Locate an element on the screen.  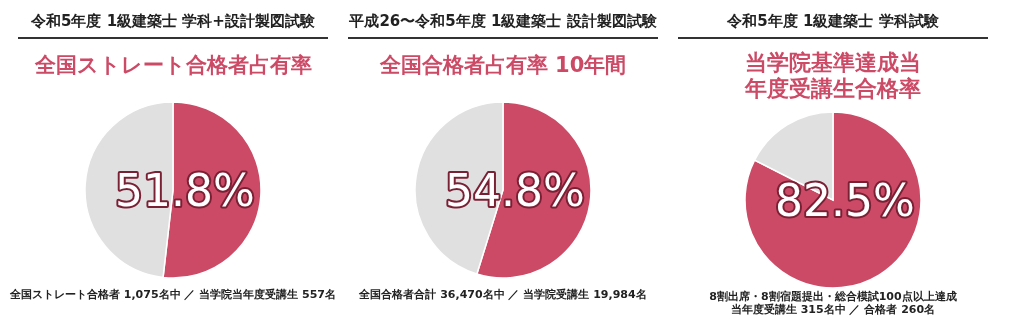
chart-subtitle: 全国ストレート合格者占有率 is located at coordinates (173, 65).